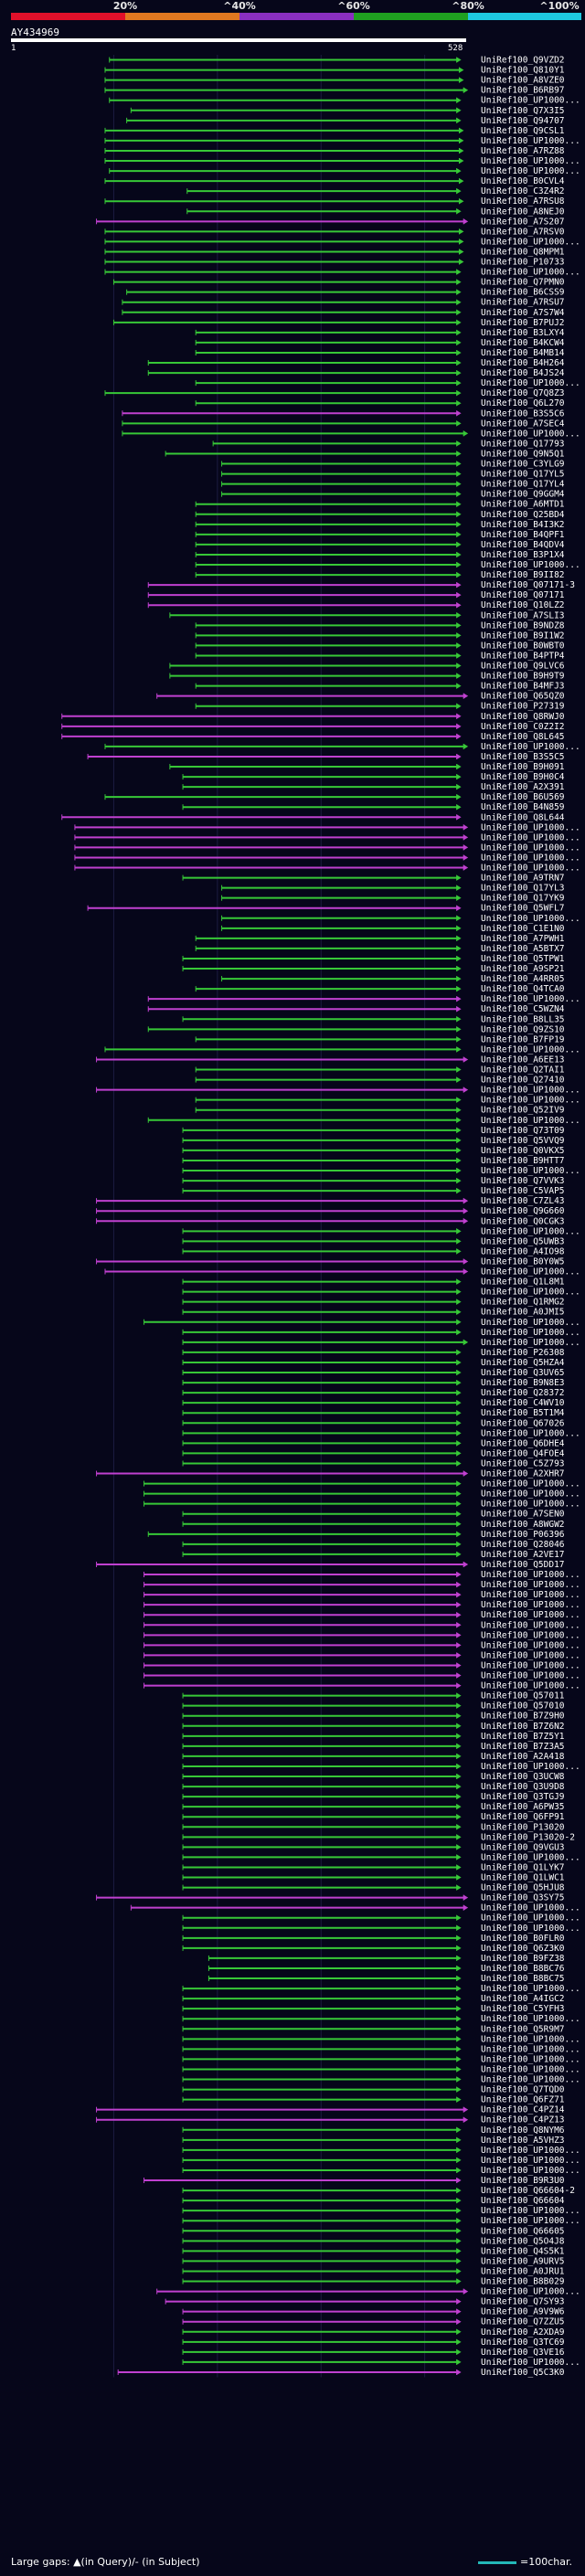 The image size is (585, 2576). Describe the element at coordinates (523, 2181) in the screenshot. I see `hit-label: UniRef100_B9R3U0` at that location.